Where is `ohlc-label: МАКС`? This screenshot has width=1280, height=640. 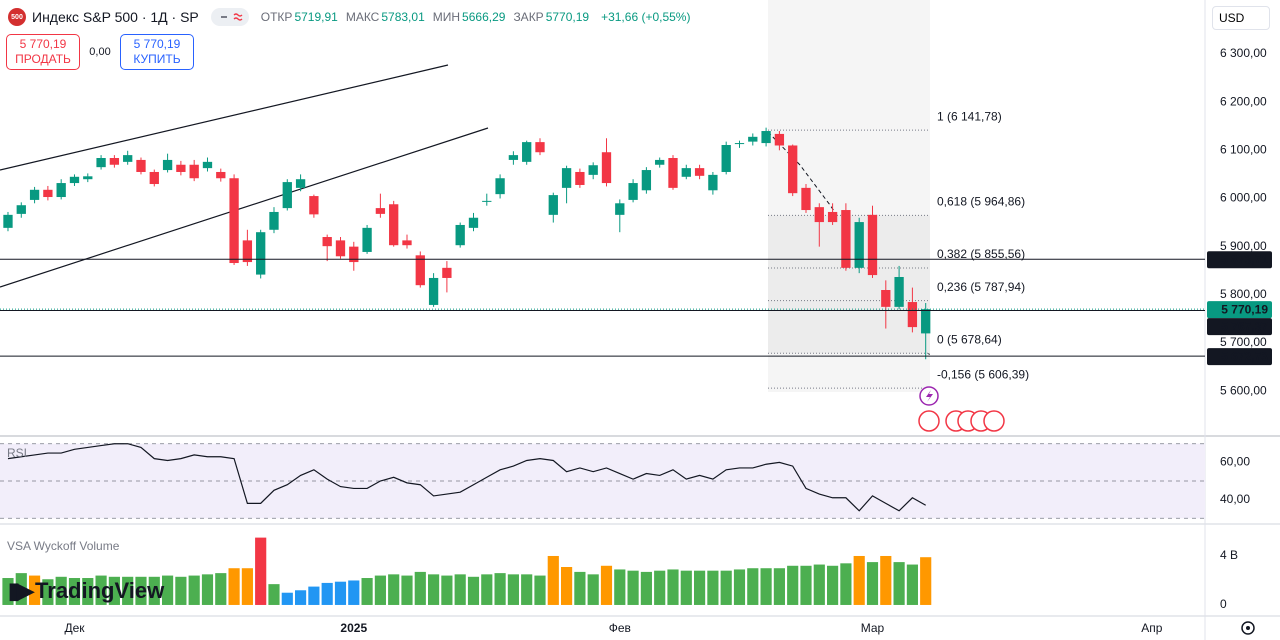 ohlc-label: МАКС is located at coordinates (362, 17).